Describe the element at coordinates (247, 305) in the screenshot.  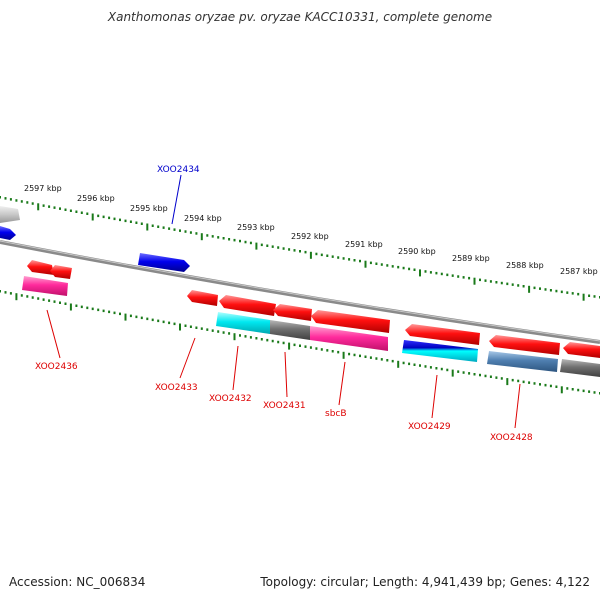
I see `gene-arrow-xoo2432` at that location.